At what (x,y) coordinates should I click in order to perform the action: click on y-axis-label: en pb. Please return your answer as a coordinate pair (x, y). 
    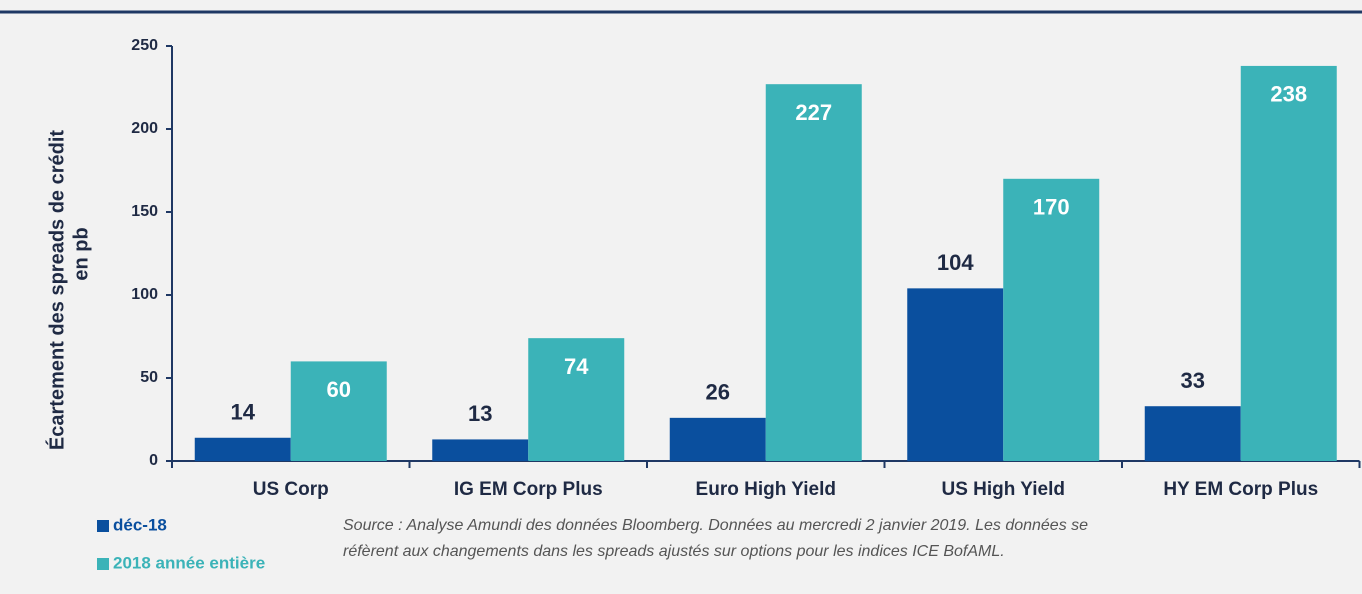
    Looking at the image, I should click on (81, 253).